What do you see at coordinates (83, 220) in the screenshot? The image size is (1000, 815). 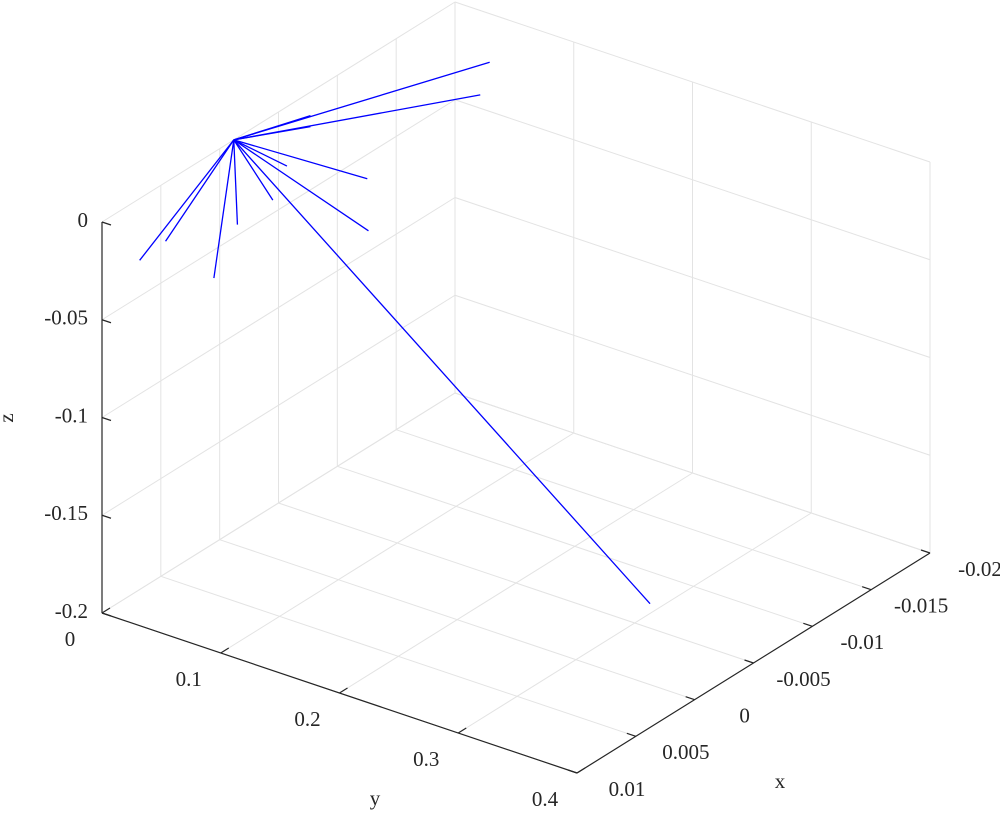 I see `z-tick-label: 0` at bounding box center [83, 220].